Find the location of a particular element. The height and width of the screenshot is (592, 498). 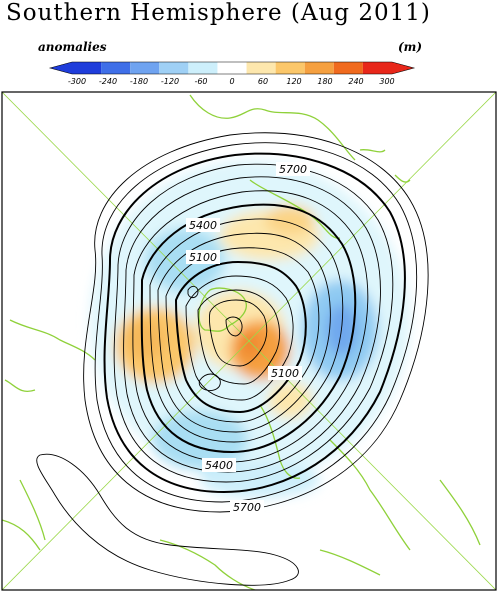

units-label: (m) is located at coordinates (410, 47).